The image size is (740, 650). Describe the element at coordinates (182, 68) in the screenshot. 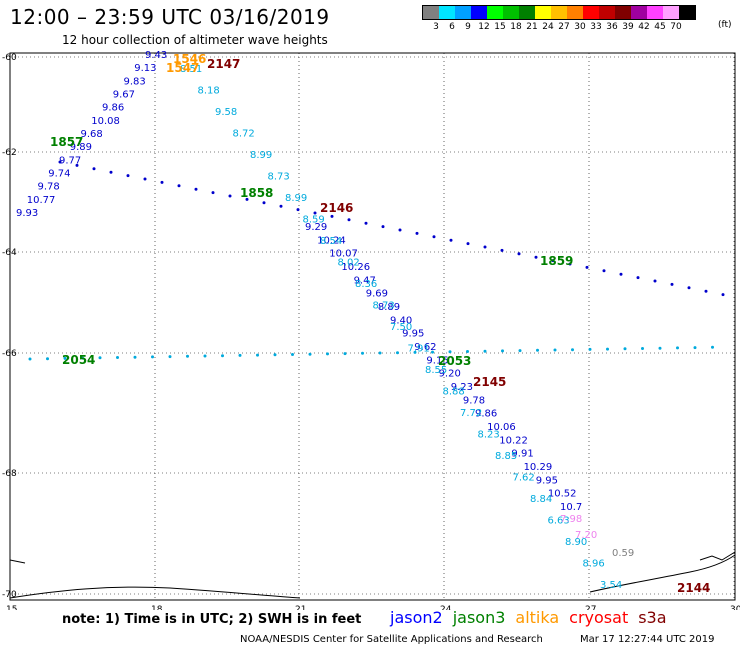

I see `pass-label: 1547` at that location.